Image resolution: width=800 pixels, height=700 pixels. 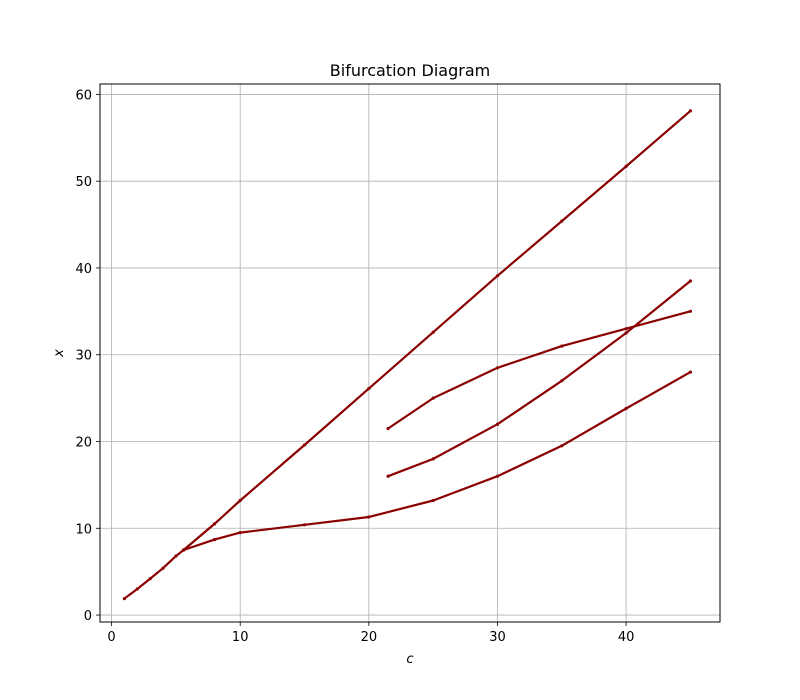 I want to click on x-axis-ticks: 0 10 20 30 40, so click(x=370, y=633).